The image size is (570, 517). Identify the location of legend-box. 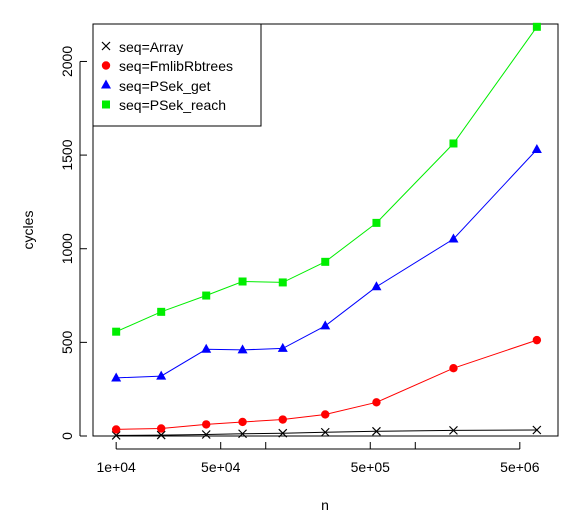
(177, 75).